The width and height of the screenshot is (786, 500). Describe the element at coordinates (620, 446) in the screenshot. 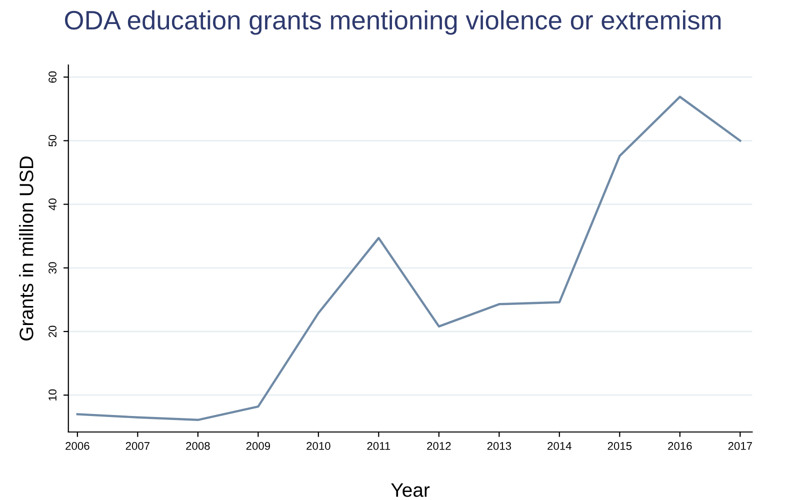

I see `x-tick-label: 2015` at that location.